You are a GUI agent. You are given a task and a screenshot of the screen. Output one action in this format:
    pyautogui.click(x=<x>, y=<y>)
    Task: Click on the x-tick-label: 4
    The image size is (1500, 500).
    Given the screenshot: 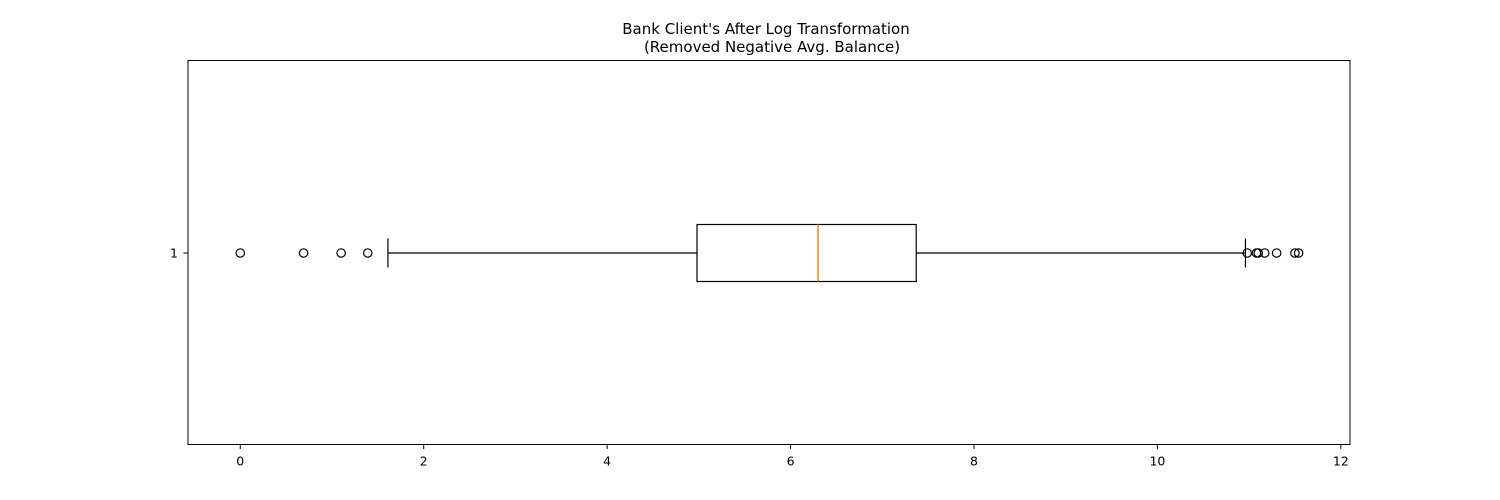 What is the action you would take?
    pyautogui.click(x=607, y=461)
    